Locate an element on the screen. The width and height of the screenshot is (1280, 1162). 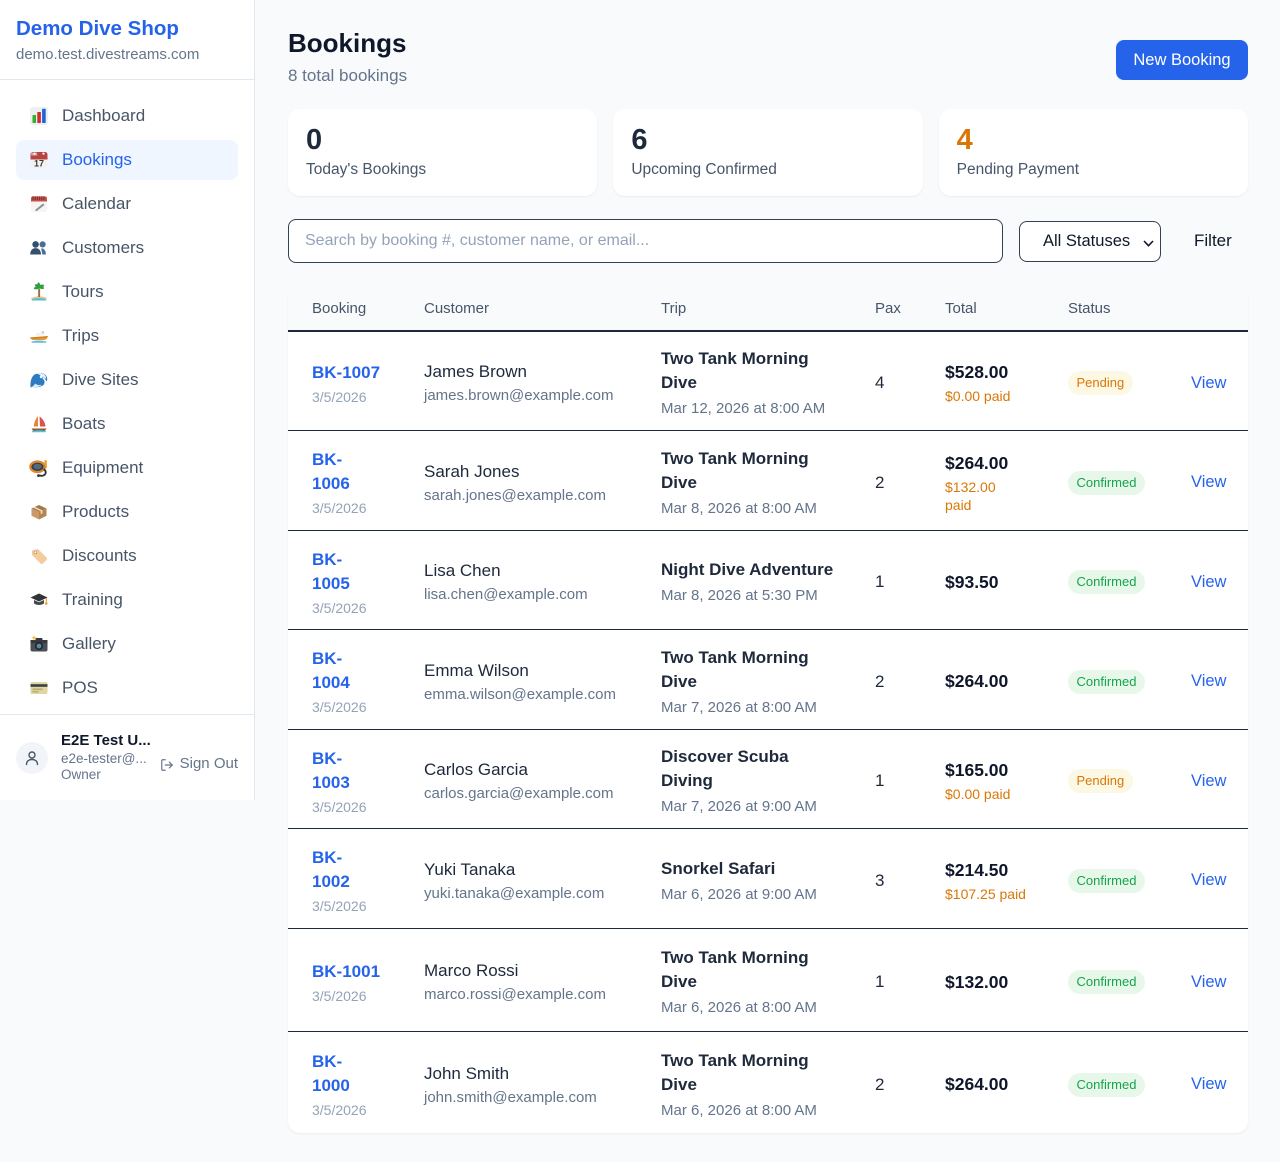
svg-text: 17 is located at coordinates (39, 164).